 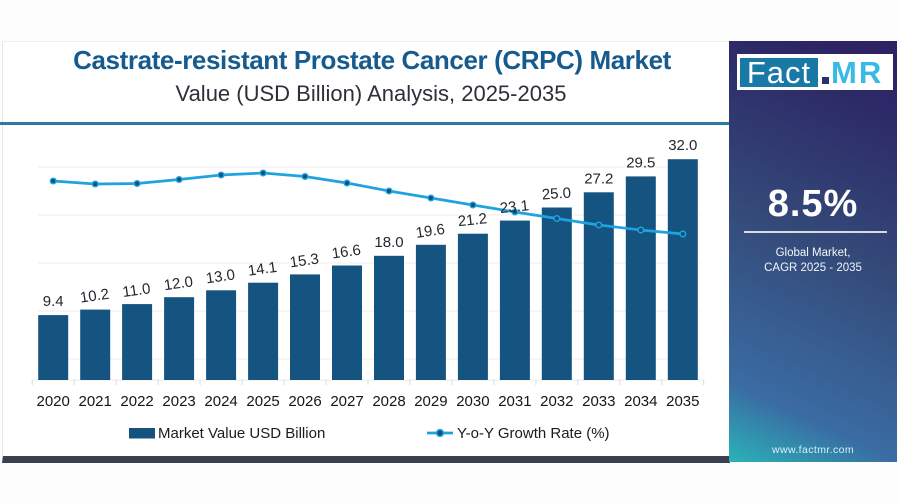 I want to click on svg-text: 18.0, so click(x=388, y=242).